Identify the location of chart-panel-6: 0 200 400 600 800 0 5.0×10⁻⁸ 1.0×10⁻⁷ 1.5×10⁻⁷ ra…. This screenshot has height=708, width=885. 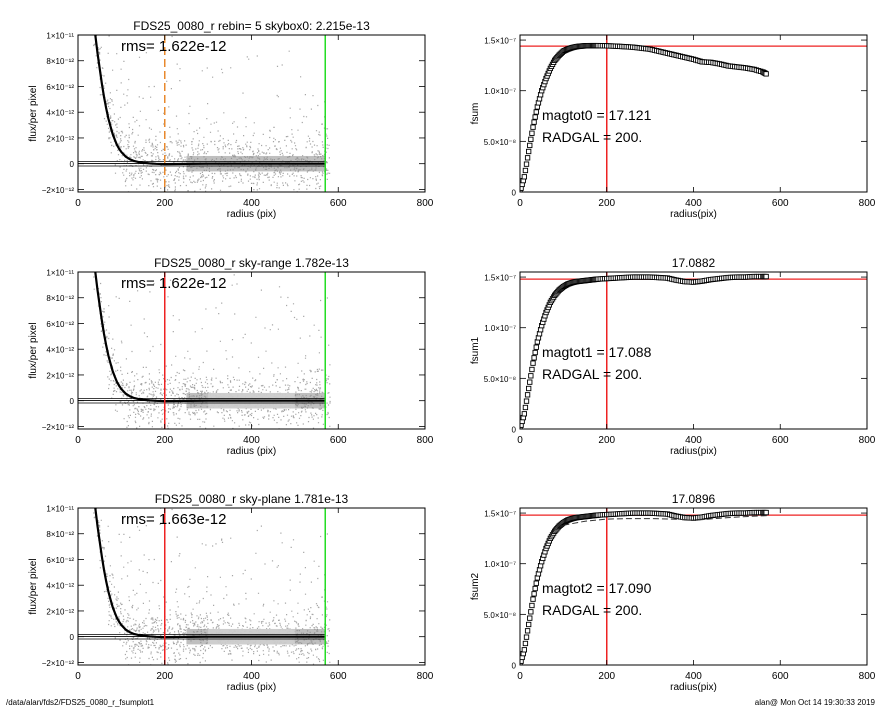
(673, 592).